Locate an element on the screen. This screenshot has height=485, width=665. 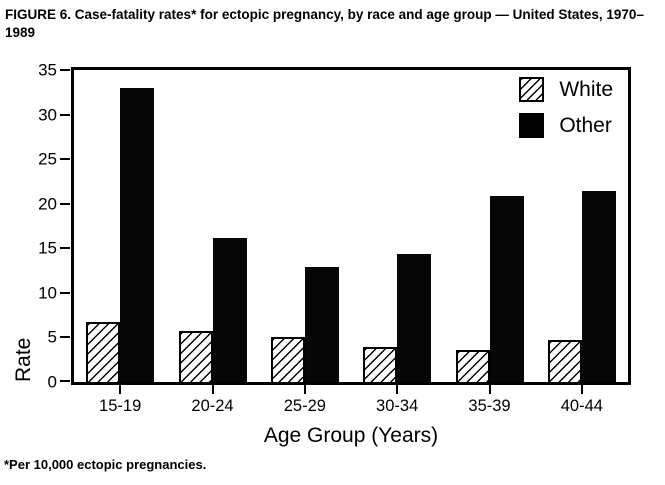
y-axis-tick-label: 20 is located at coordinates (47, 204).